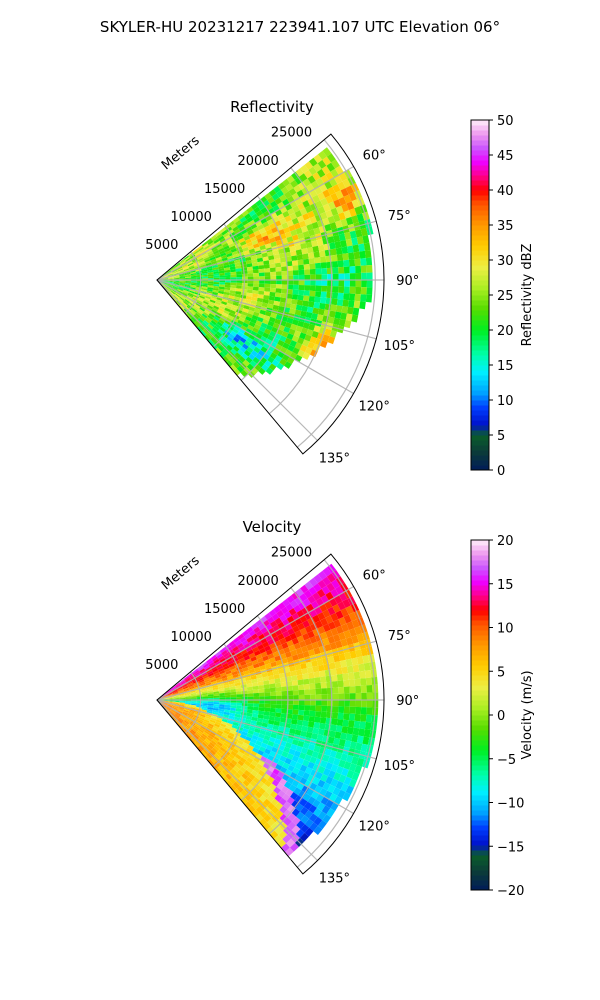 The width and height of the screenshot is (600, 1000). I want to click on reflectivity-radial-tick-label: 10000, so click(191, 217).